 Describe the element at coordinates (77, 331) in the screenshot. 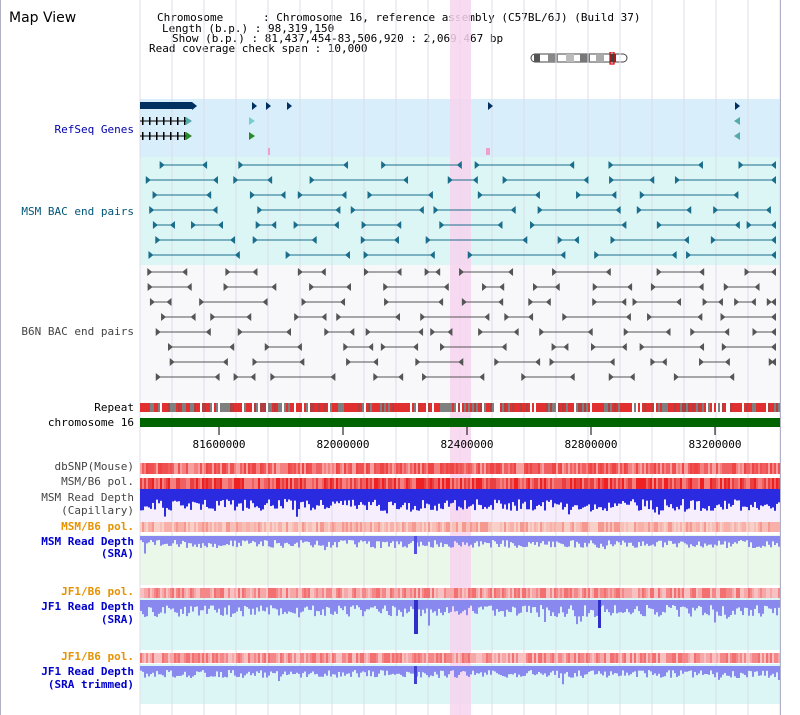

I see `b6n-bac-label: B6N BAC end pairs` at that location.